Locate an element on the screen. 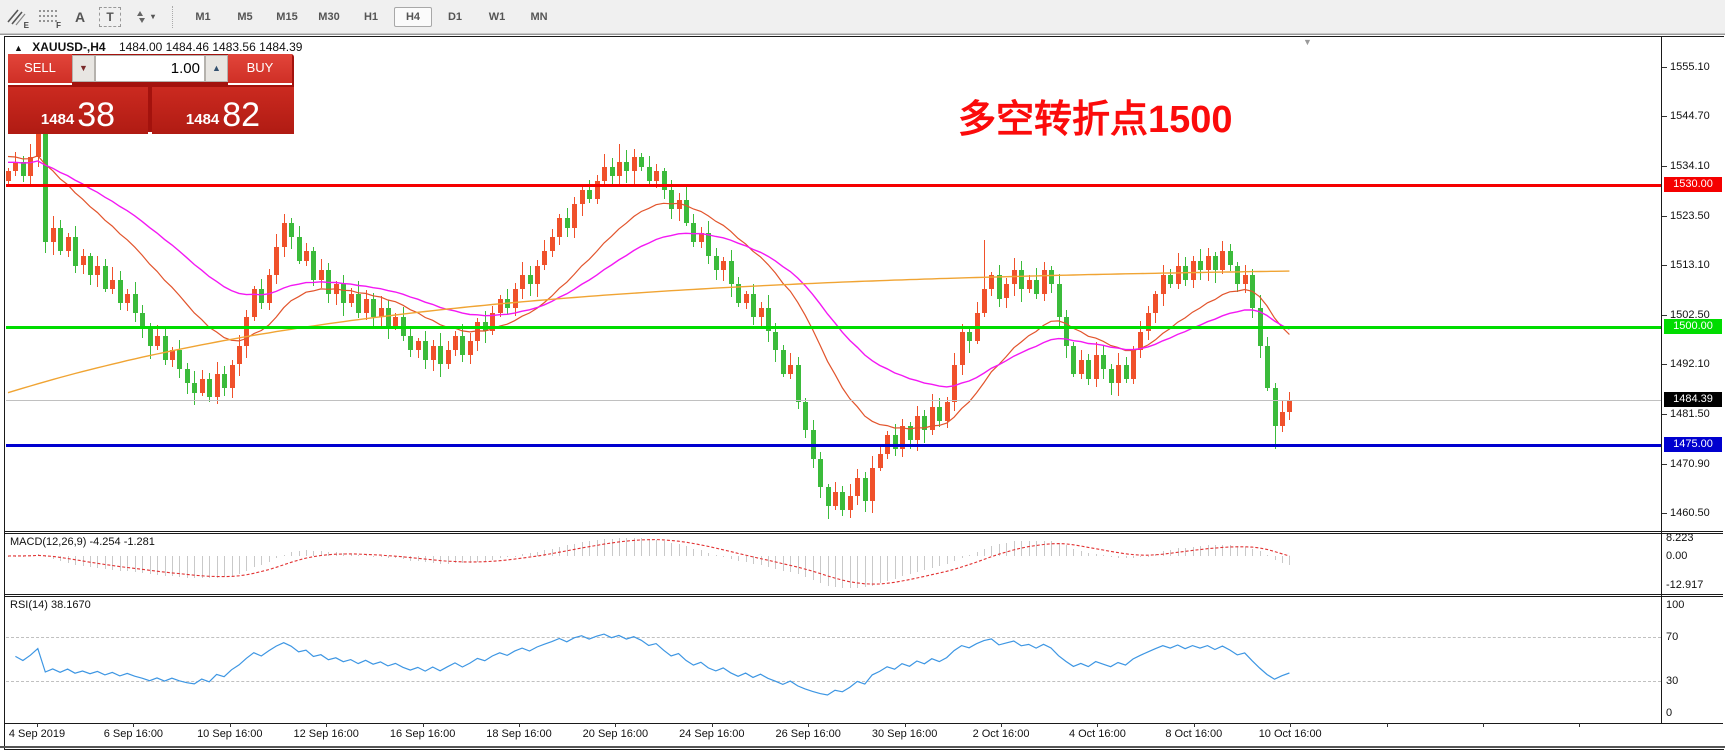 The height and width of the screenshot is (750, 1725). timeframe-button-m5: M5 is located at coordinates (245, 16).